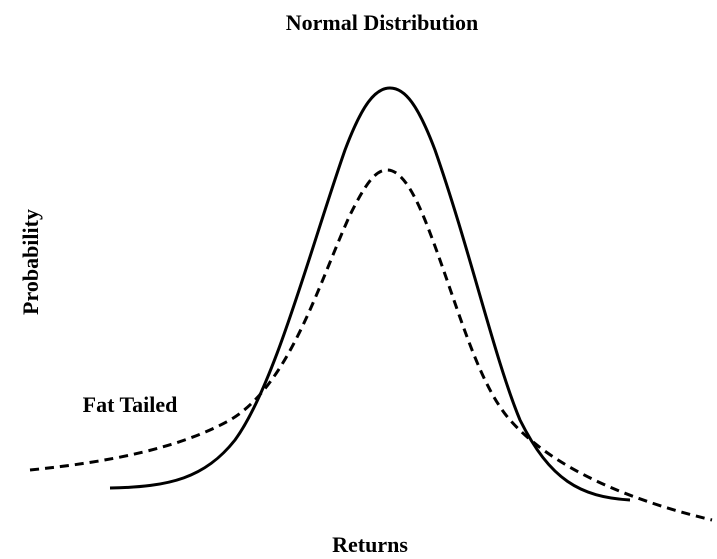 This screenshot has width=717, height=559. I want to click on x-label: Returns, so click(370, 544).